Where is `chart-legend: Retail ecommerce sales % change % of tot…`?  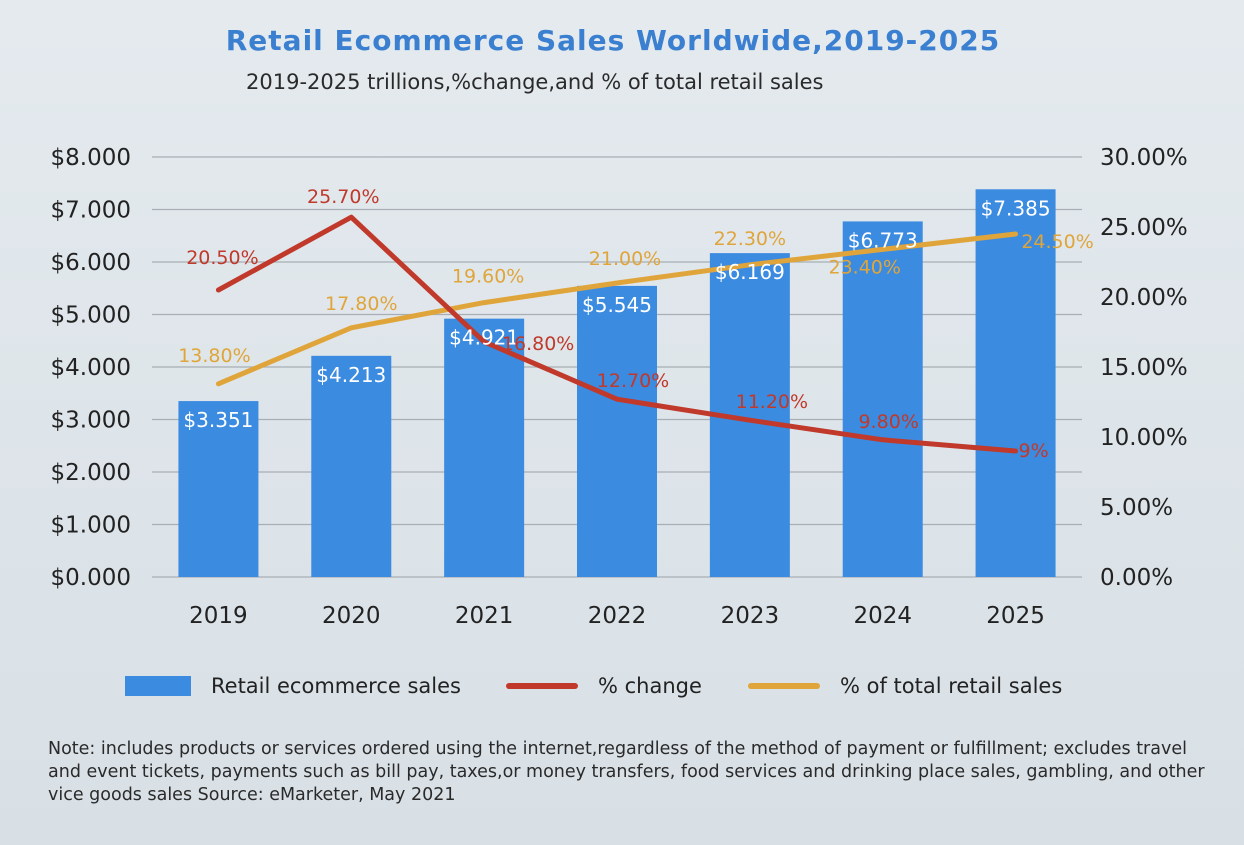
chart-legend: Retail ecommerce sales % change % of tot… is located at coordinates (622, 688).